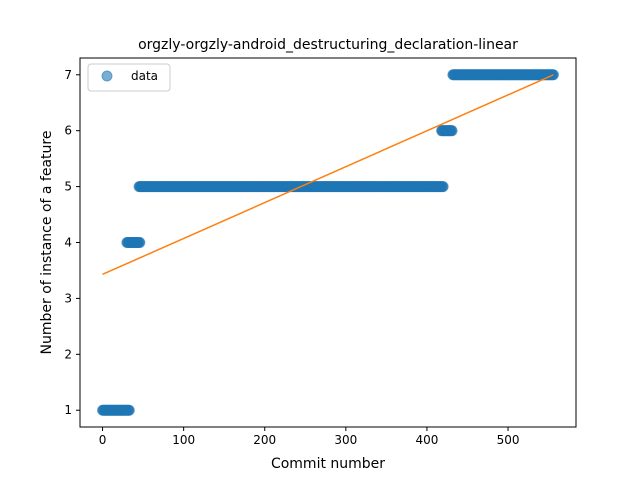 The width and height of the screenshot is (640, 480). Describe the element at coordinates (328, 464) in the screenshot. I see `x-axis-label: Commit number` at that location.